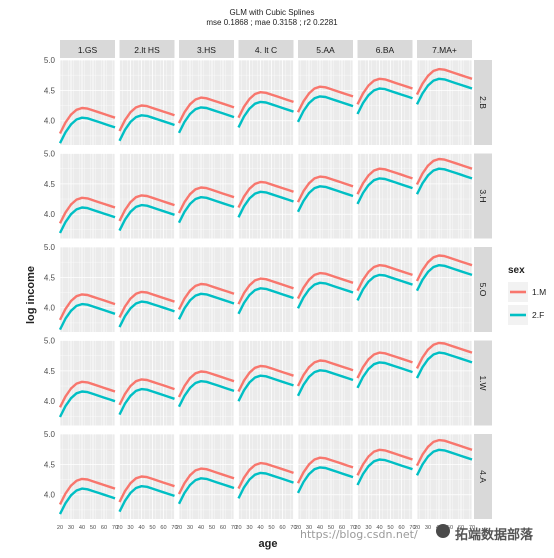 This screenshot has height=558, width=554. Describe the element at coordinates (443, 531) in the screenshot. I see `wechat-logo-icon` at that location.